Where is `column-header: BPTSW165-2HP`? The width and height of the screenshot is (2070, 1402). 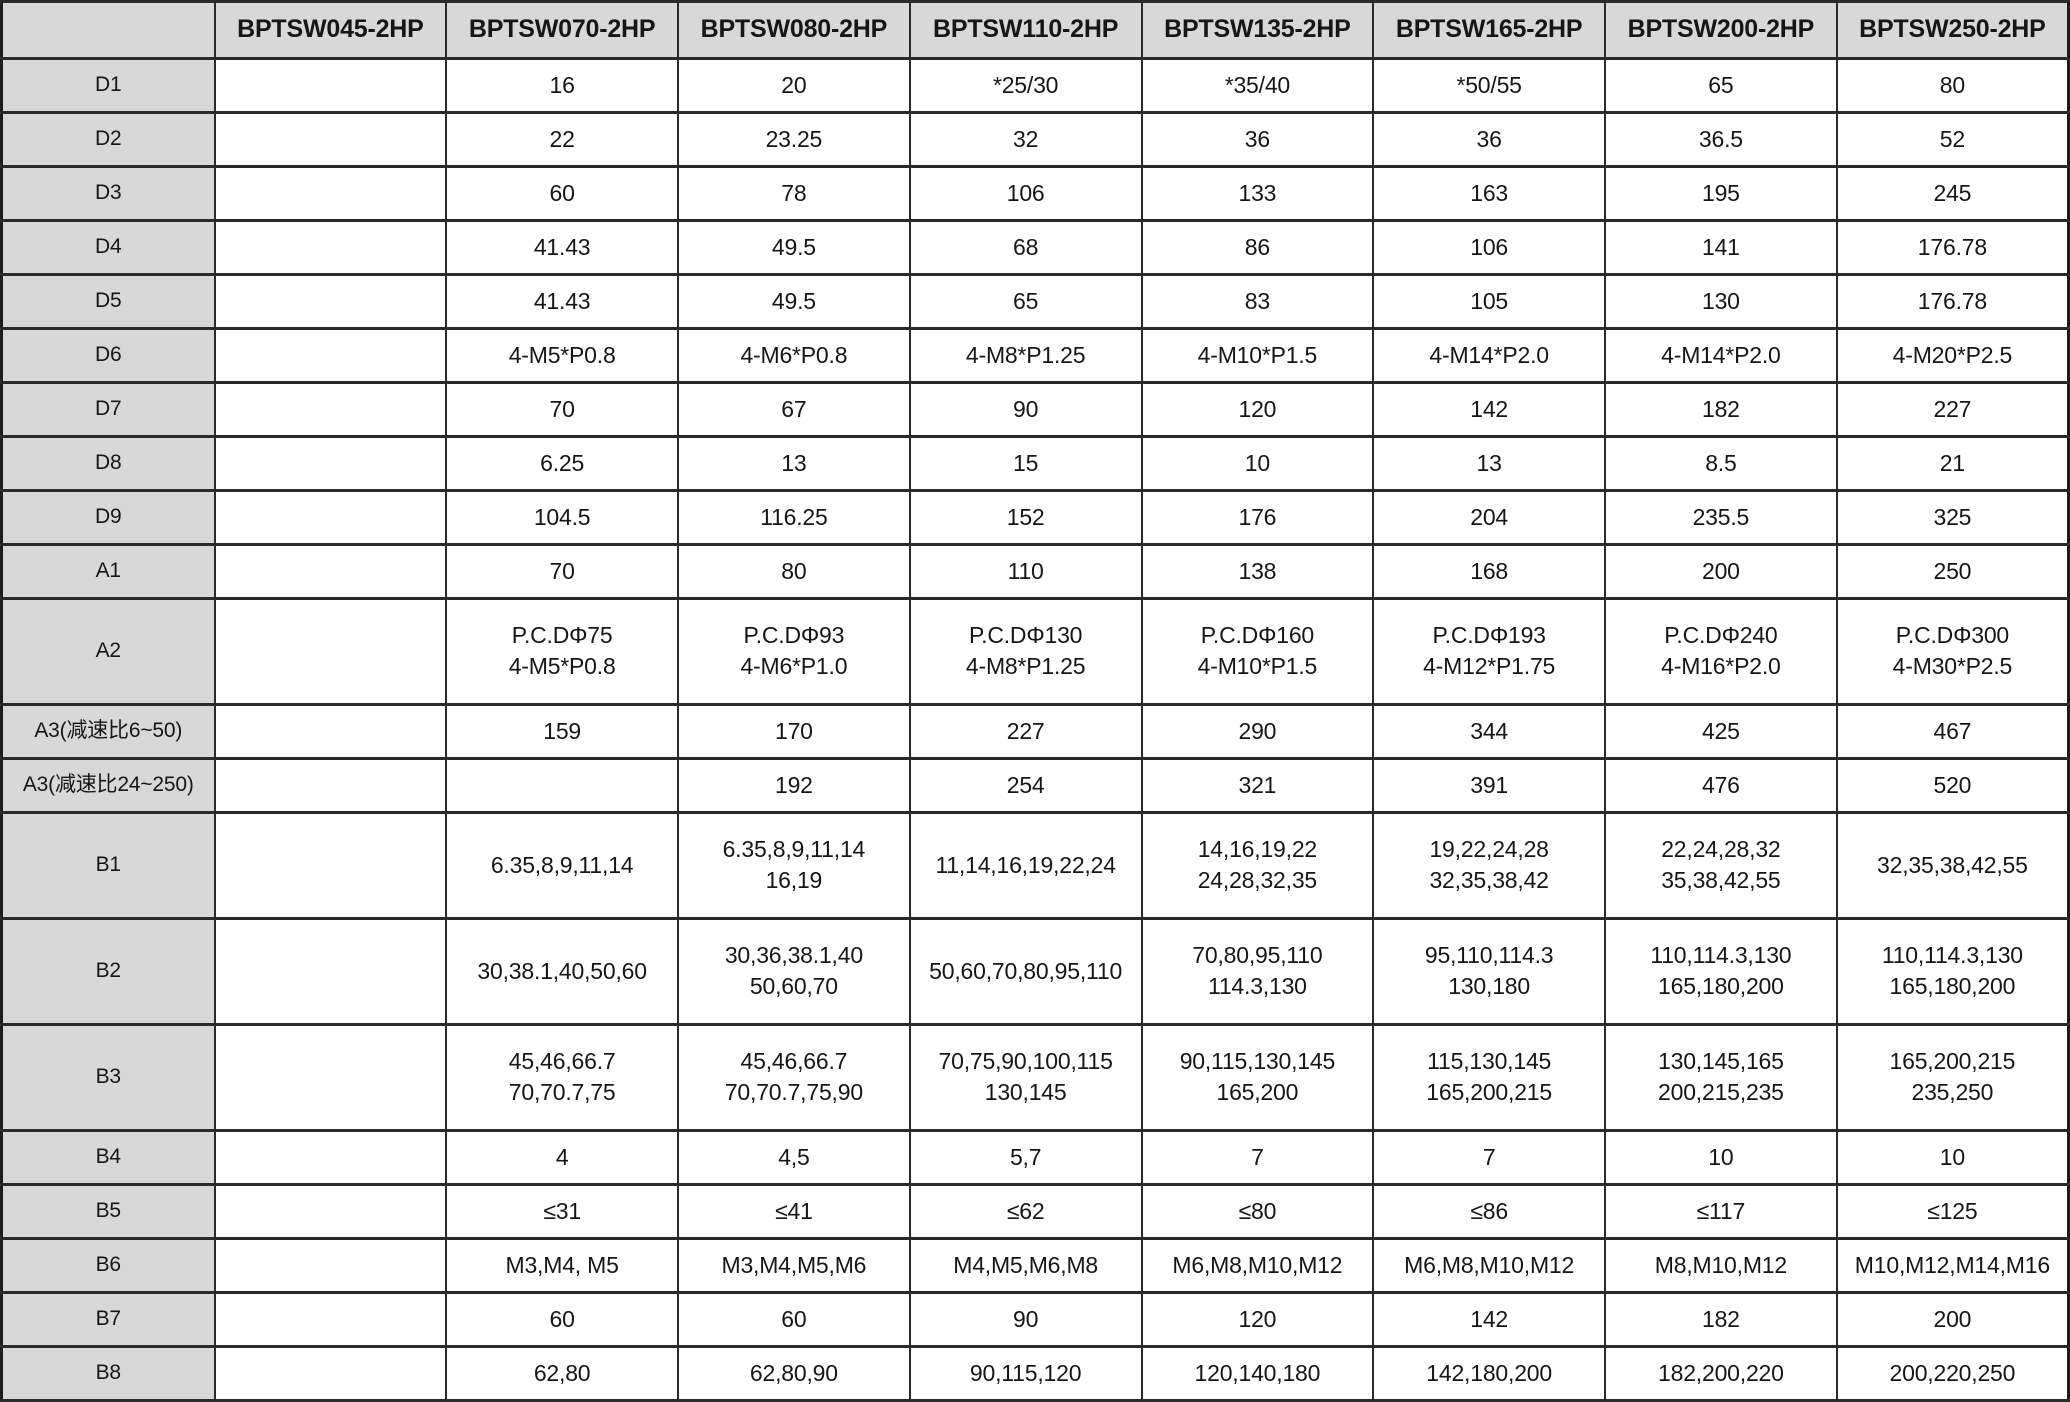 column-header: BPTSW165-2HP is located at coordinates (1489, 30).